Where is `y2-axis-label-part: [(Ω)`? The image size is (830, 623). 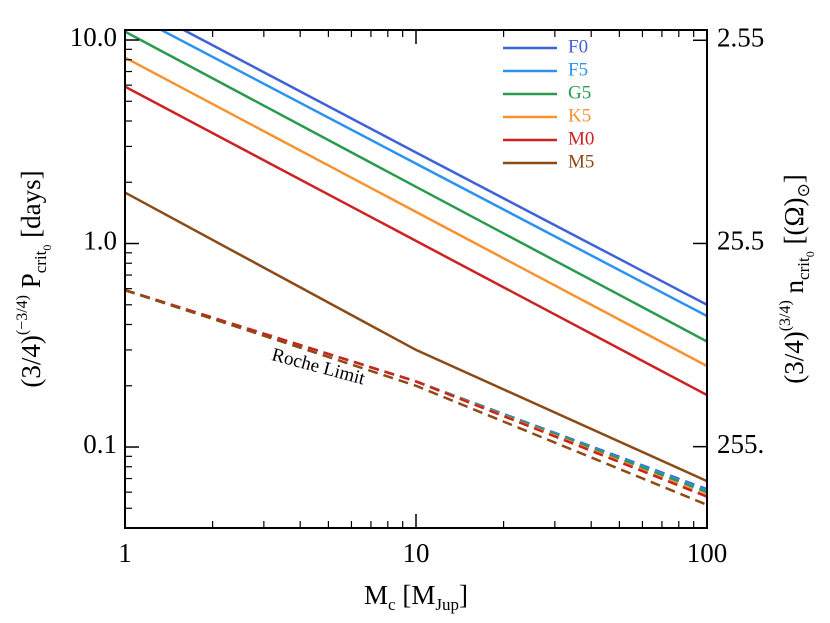 y2-axis-label-part: [(Ω) is located at coordinates (794, 224).